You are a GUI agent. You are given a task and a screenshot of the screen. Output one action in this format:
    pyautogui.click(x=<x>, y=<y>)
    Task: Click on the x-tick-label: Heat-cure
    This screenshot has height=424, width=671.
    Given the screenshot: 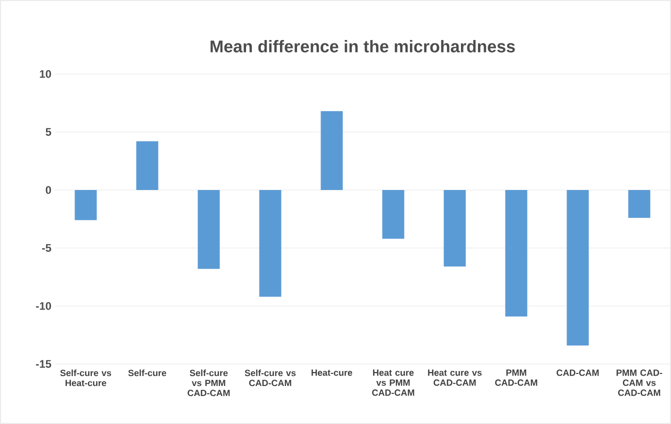 What is the action you would take?
    pyautogui.click(x=332, y=373)
    